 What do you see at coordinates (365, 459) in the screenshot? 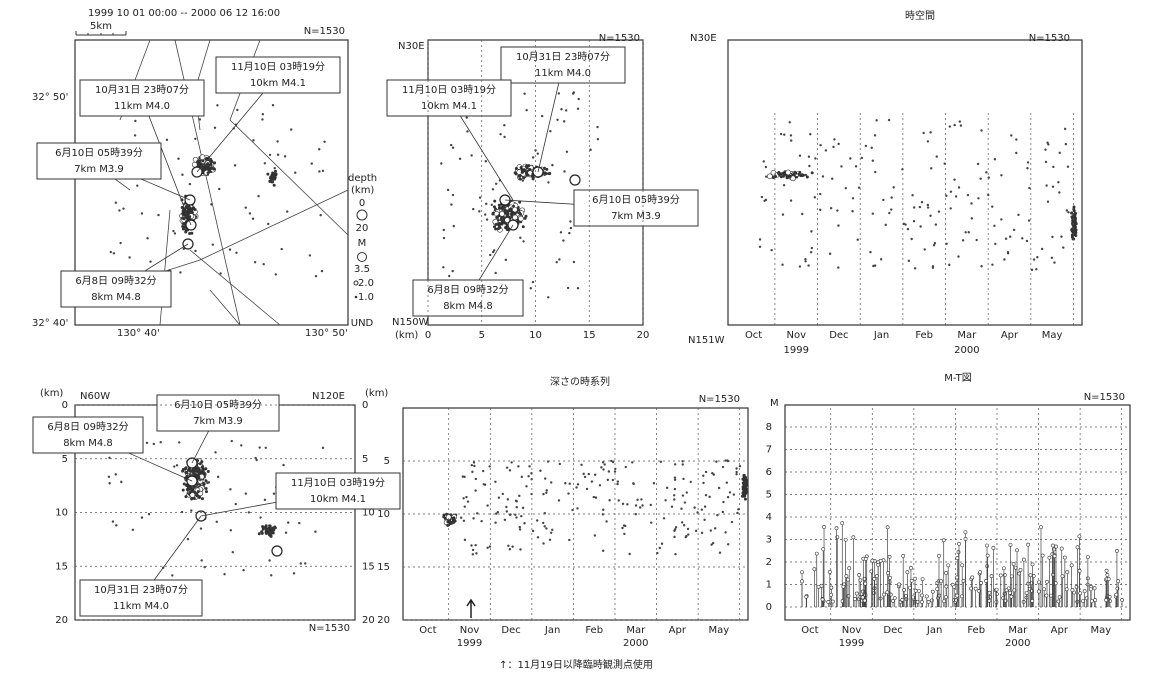
I see `y-tick-label: 5` at bounding box center [365, 459].